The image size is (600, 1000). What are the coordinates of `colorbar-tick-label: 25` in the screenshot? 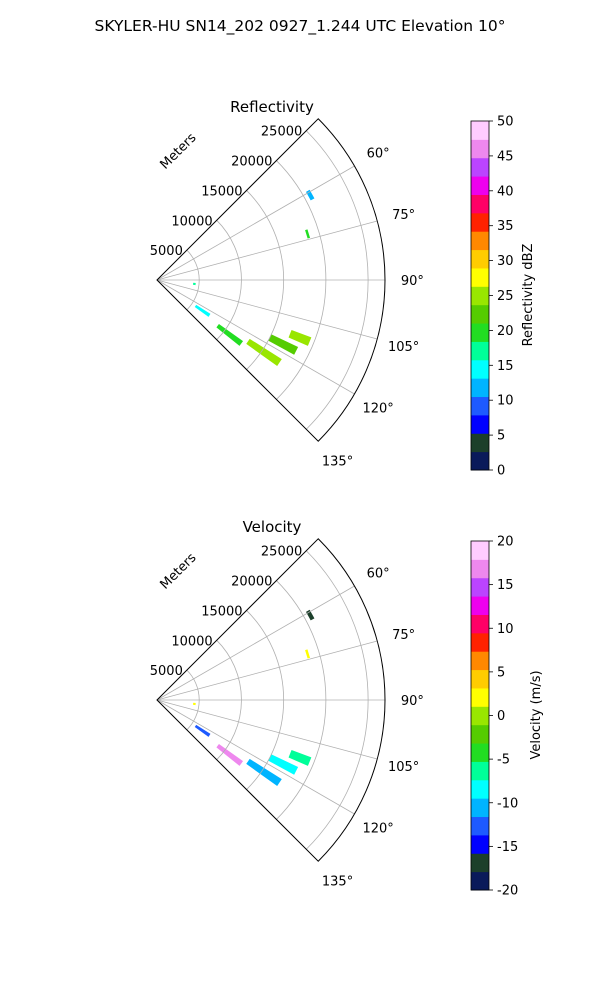 It's located at (505, 296).